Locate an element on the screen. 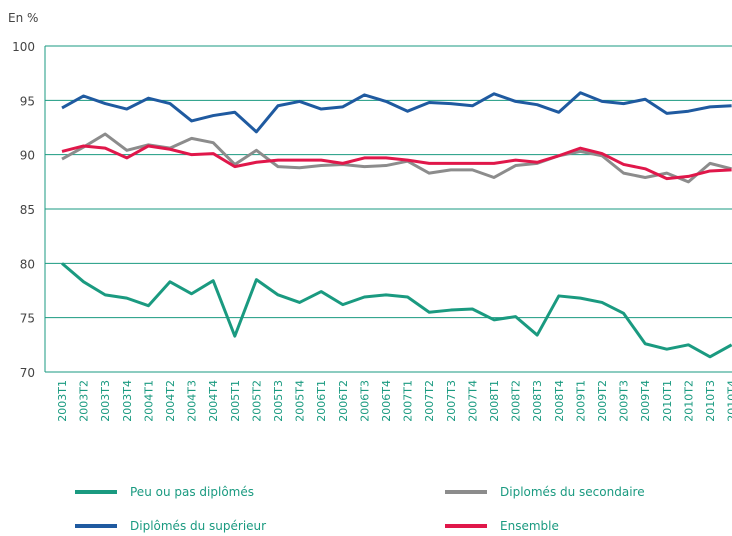 This screenshot has width=732, height=536. x-tick-label: 2009T4 is located at coordinates (645, 401).